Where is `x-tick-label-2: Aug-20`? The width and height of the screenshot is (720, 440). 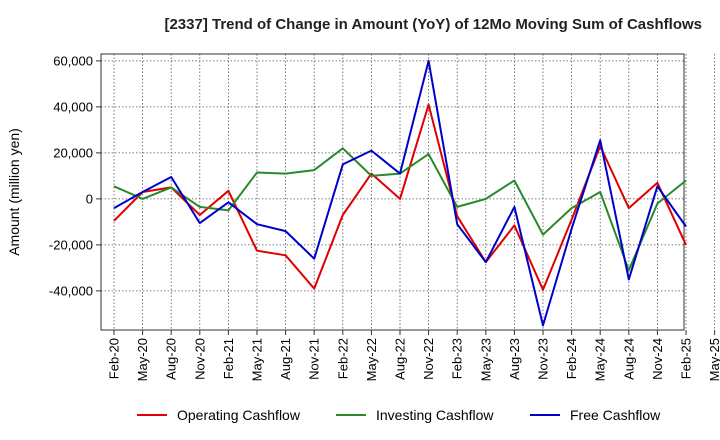
x-tick-label-2: Aug-20 is located at coordinates (171, 359).